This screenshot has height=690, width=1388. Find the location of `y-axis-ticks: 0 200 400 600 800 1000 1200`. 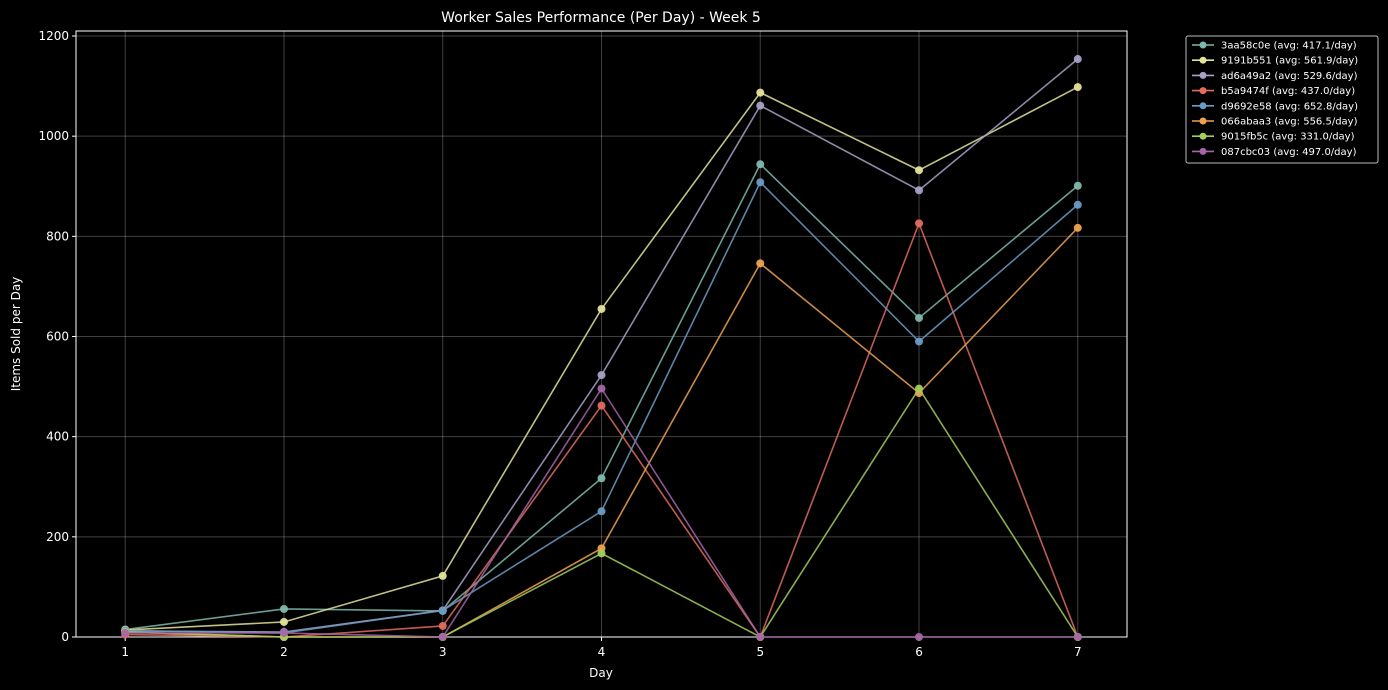

y-axis-ticks: 0 200 400 600 800 1000 1200 is located at coordinates (57, 336).